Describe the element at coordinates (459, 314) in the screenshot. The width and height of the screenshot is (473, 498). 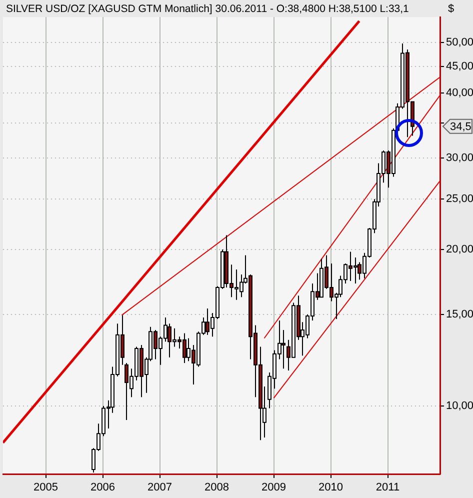
I see `y-tick-label: 15,00` at that location.